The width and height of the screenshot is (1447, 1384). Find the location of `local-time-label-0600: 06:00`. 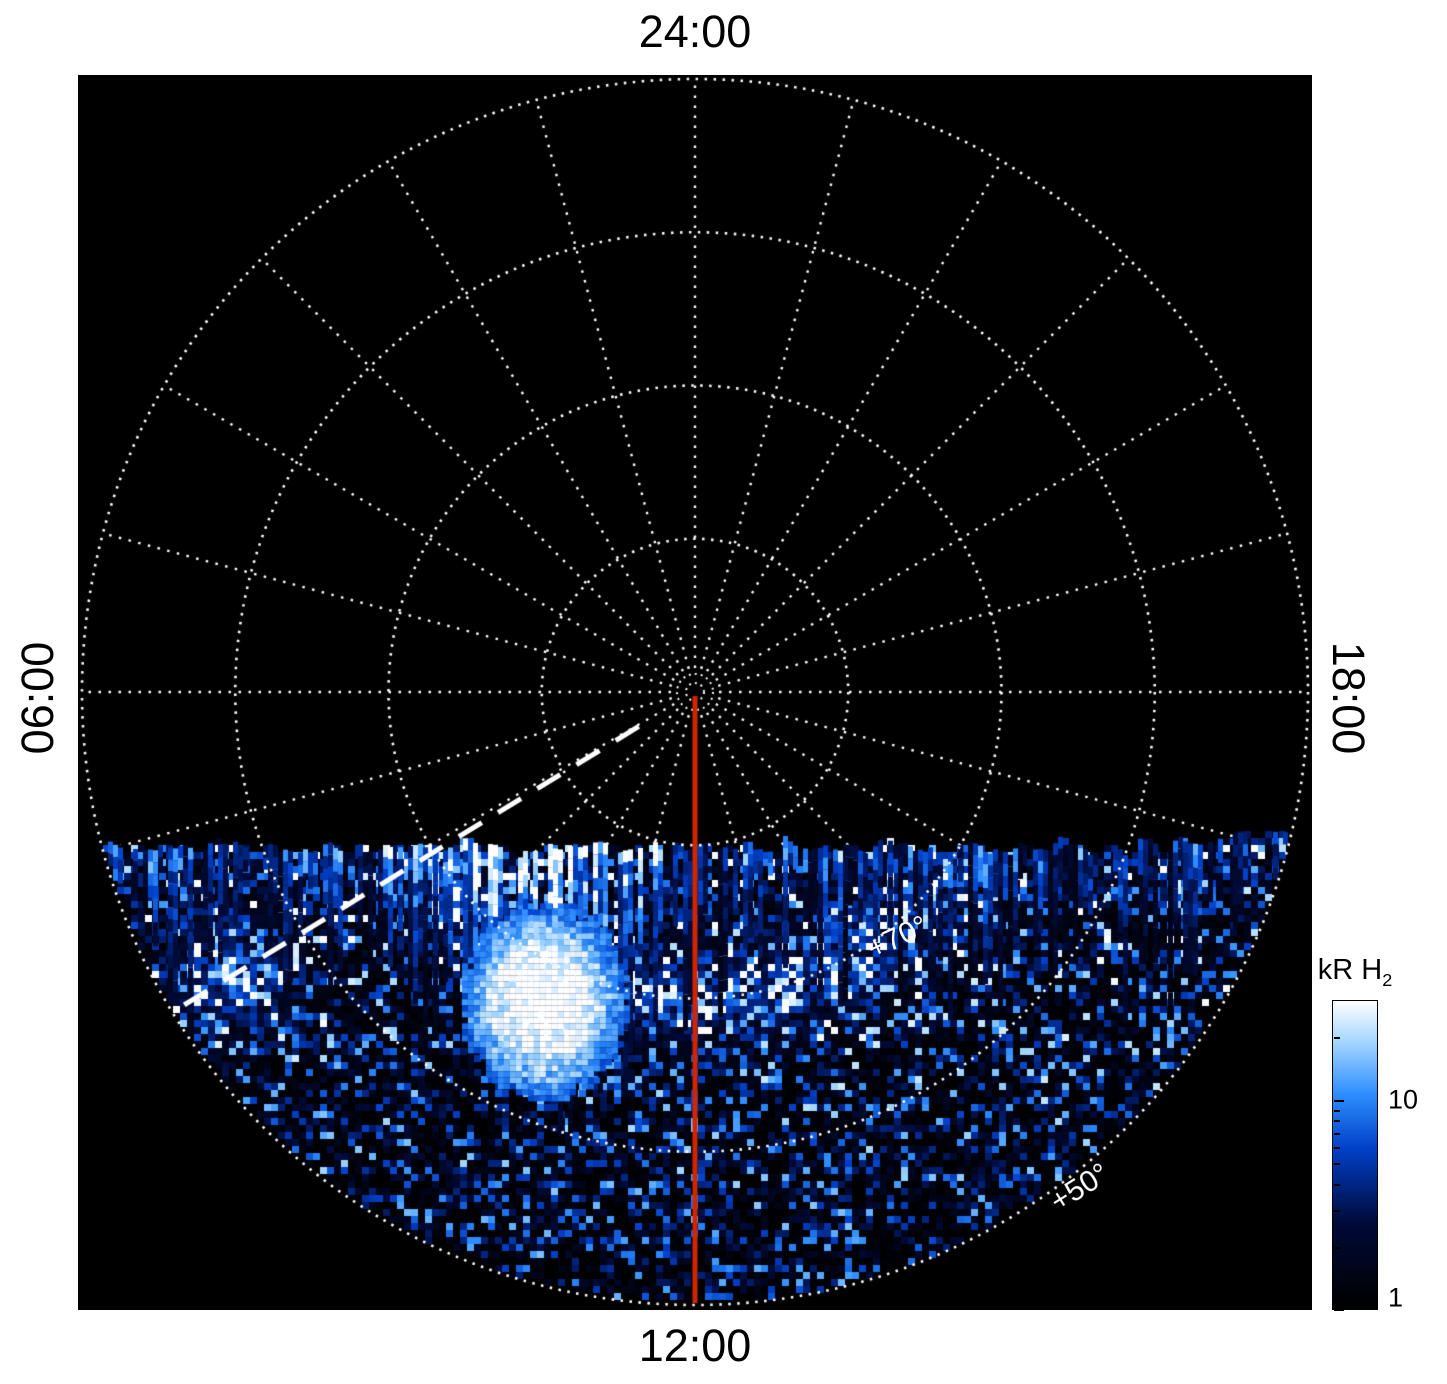

local-time-label-0600: 06:00 is located at coordinates (37, 698).